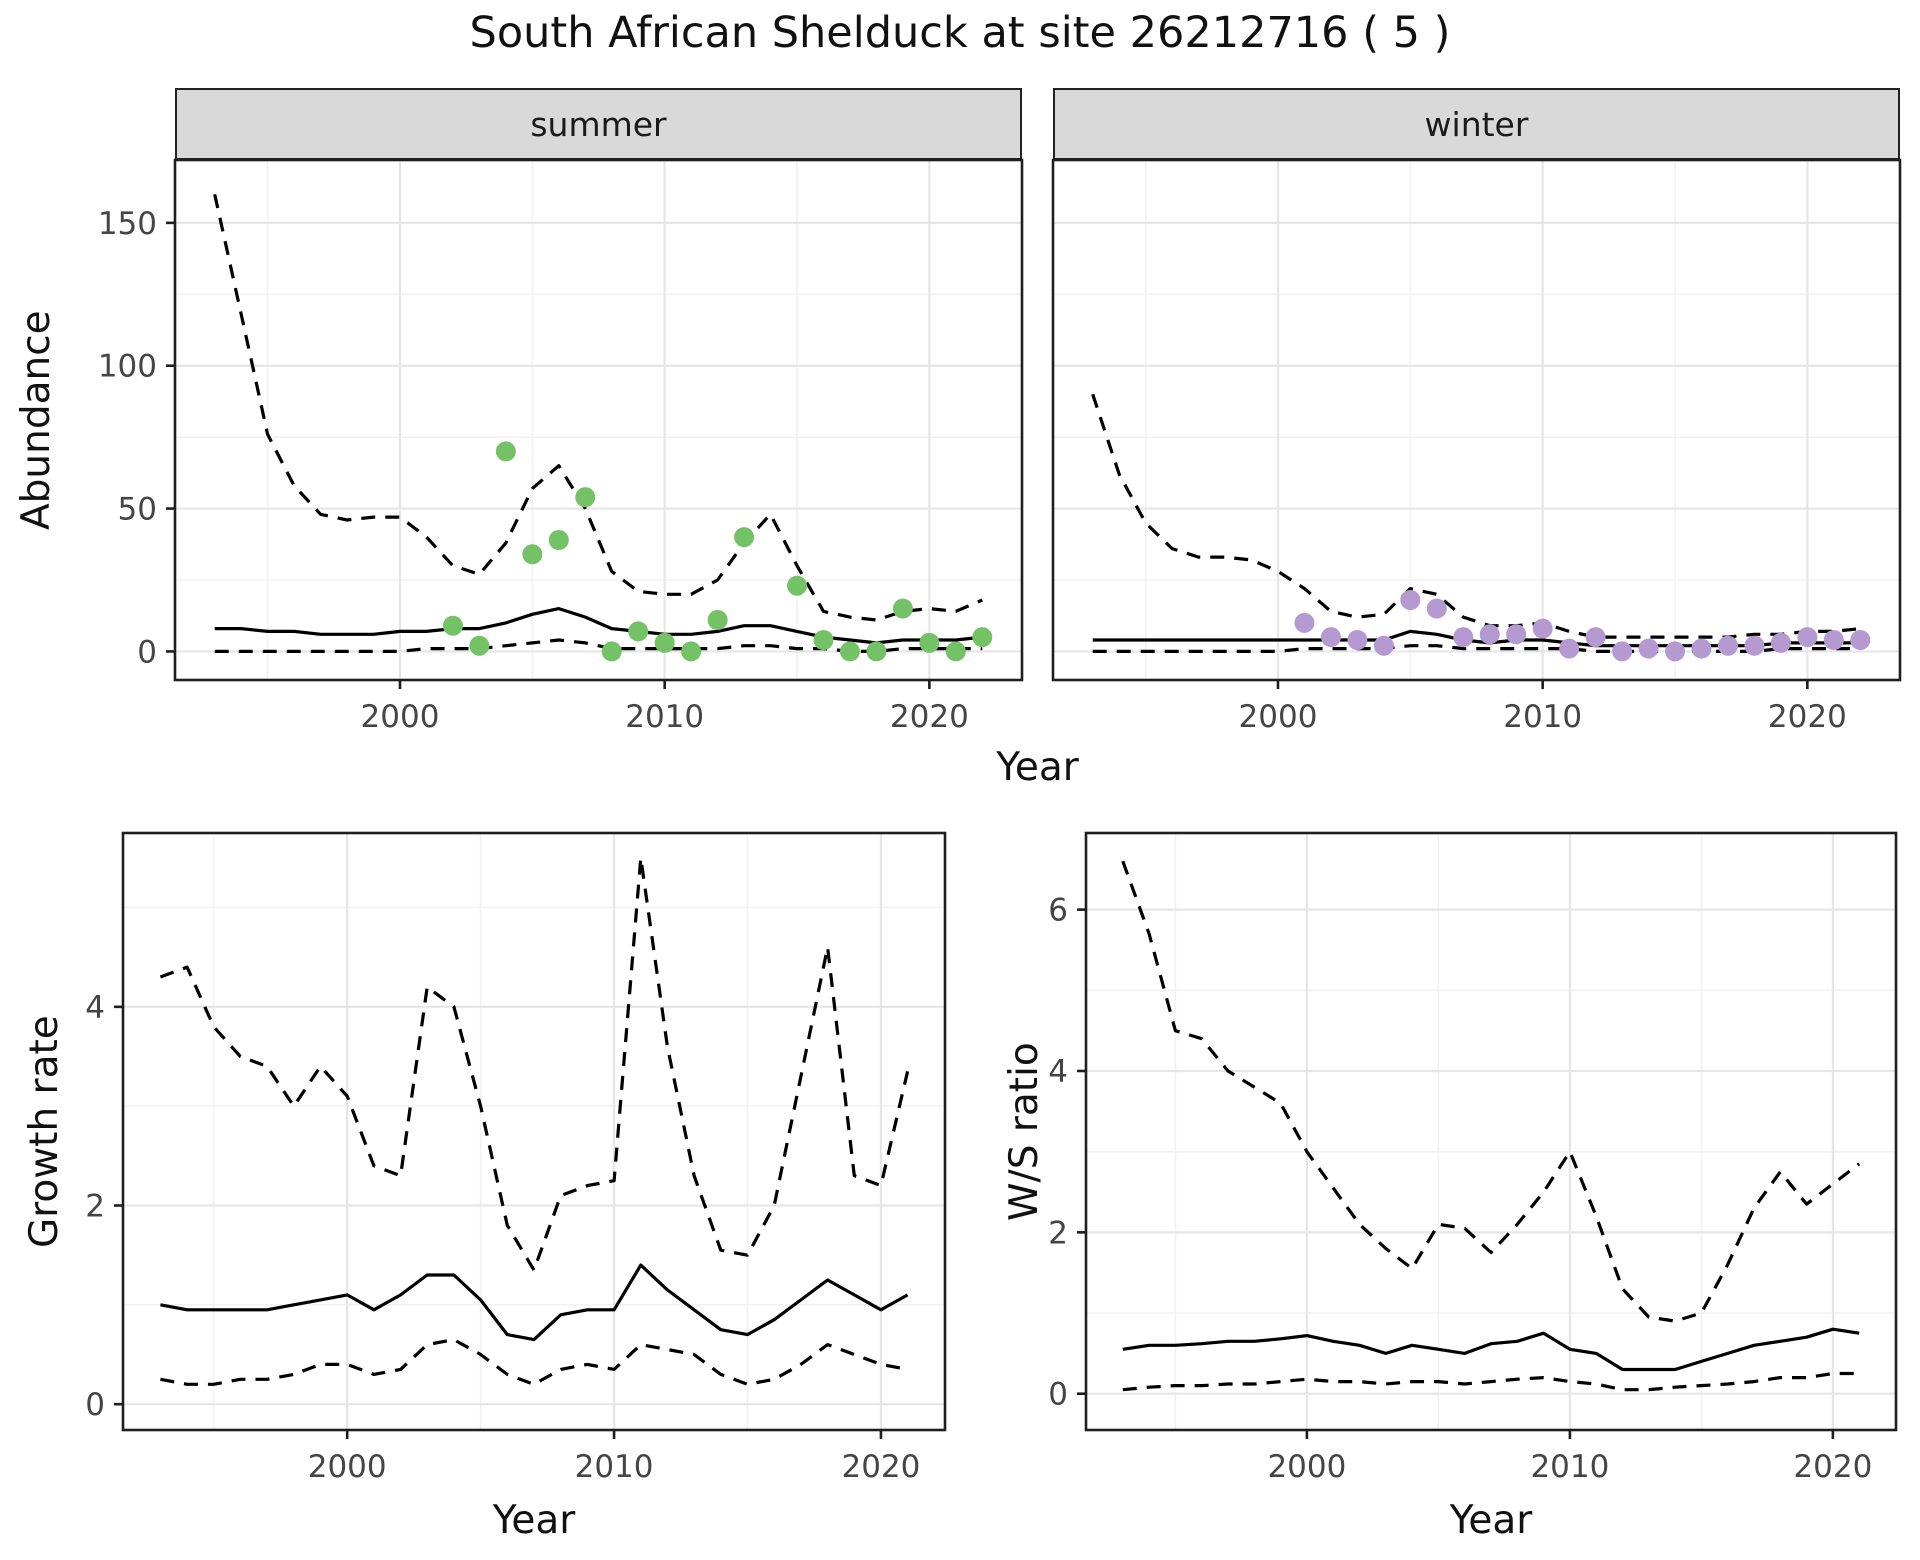 The image size is (1920, 1560). I want to click on y-tick-label: 50, so click(137, 510).